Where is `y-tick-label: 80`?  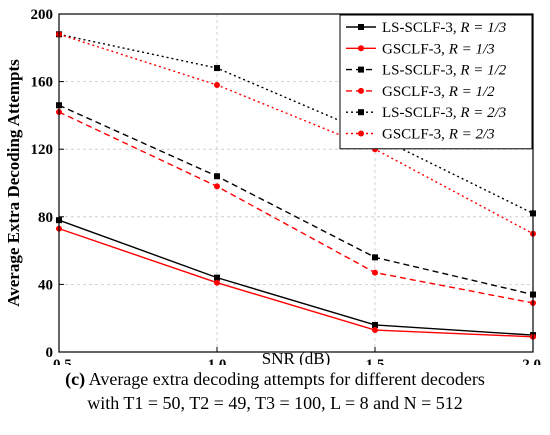
y-tick-label: 80 is located at coordinates (45, 218).